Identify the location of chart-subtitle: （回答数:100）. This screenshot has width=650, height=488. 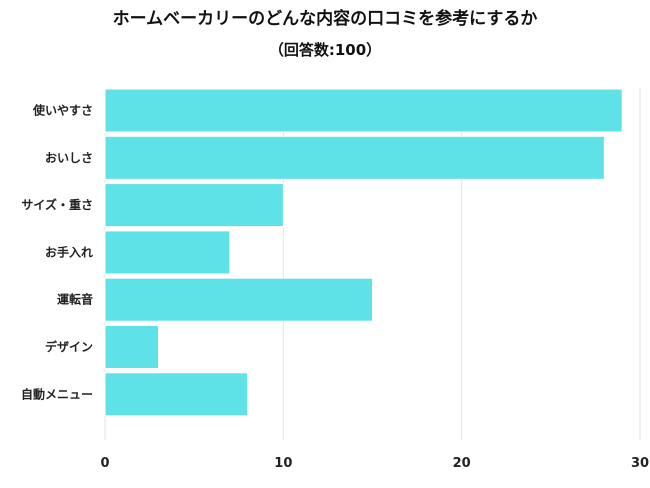
(325, 50).